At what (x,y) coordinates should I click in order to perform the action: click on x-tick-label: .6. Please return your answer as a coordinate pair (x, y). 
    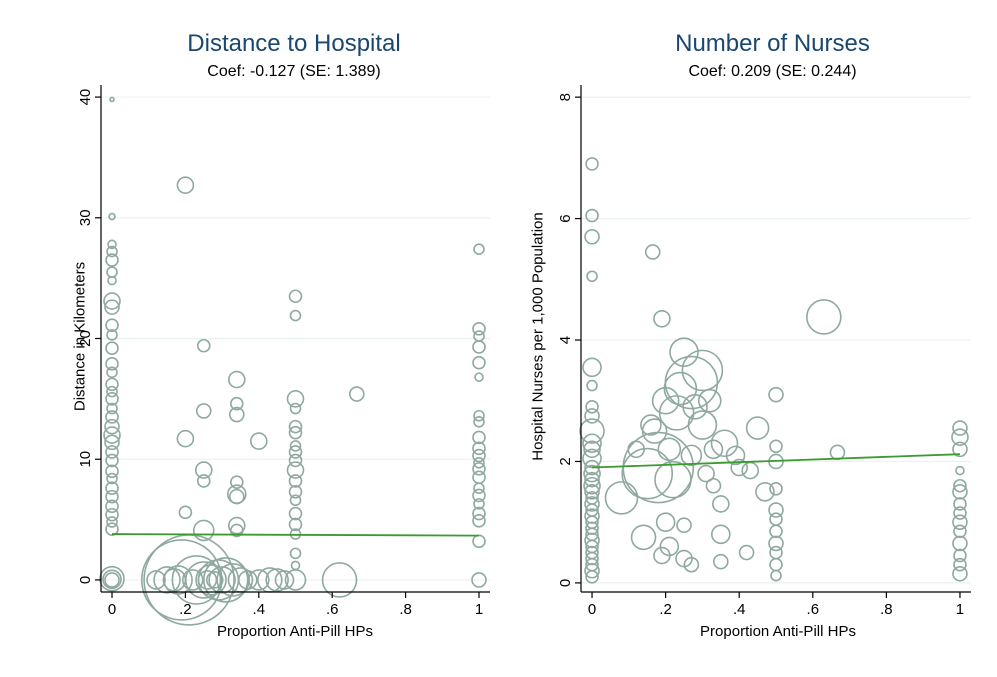
    Looking at the image, I should click on (332, 609).